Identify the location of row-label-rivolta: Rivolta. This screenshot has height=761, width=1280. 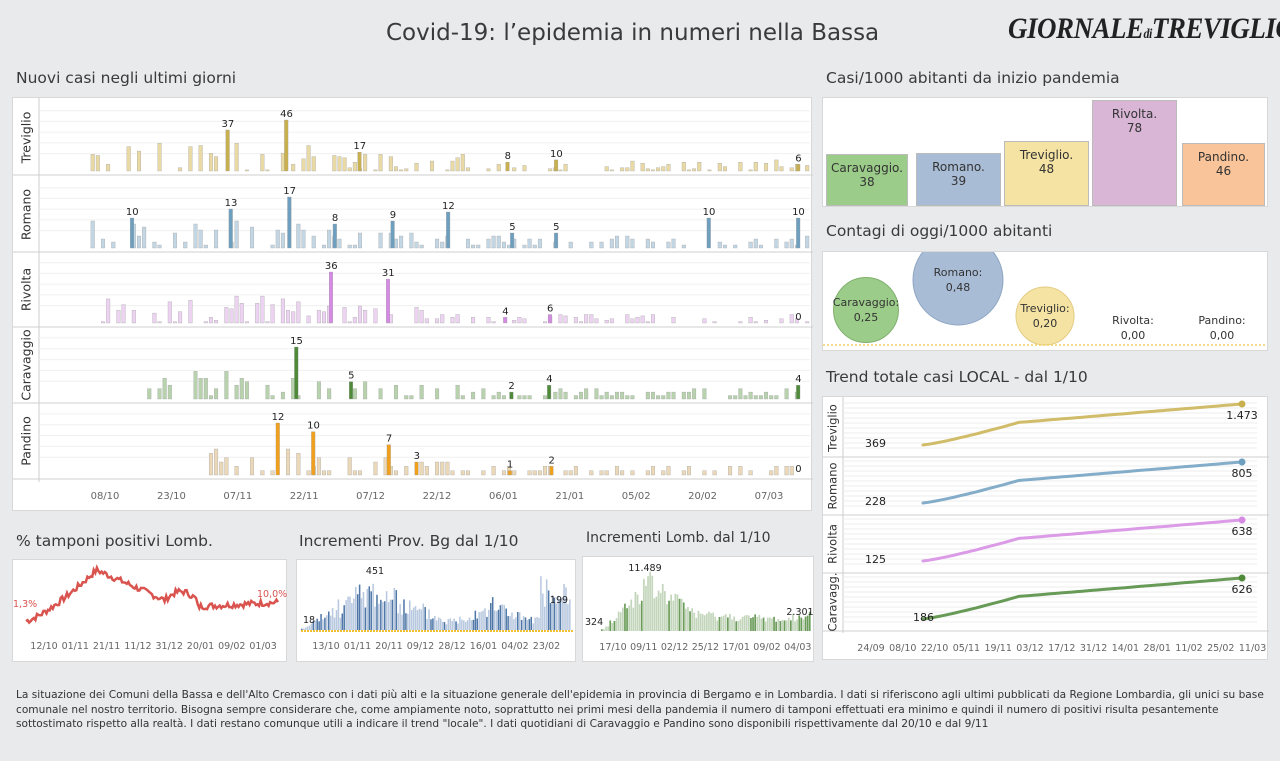
(26, 289).